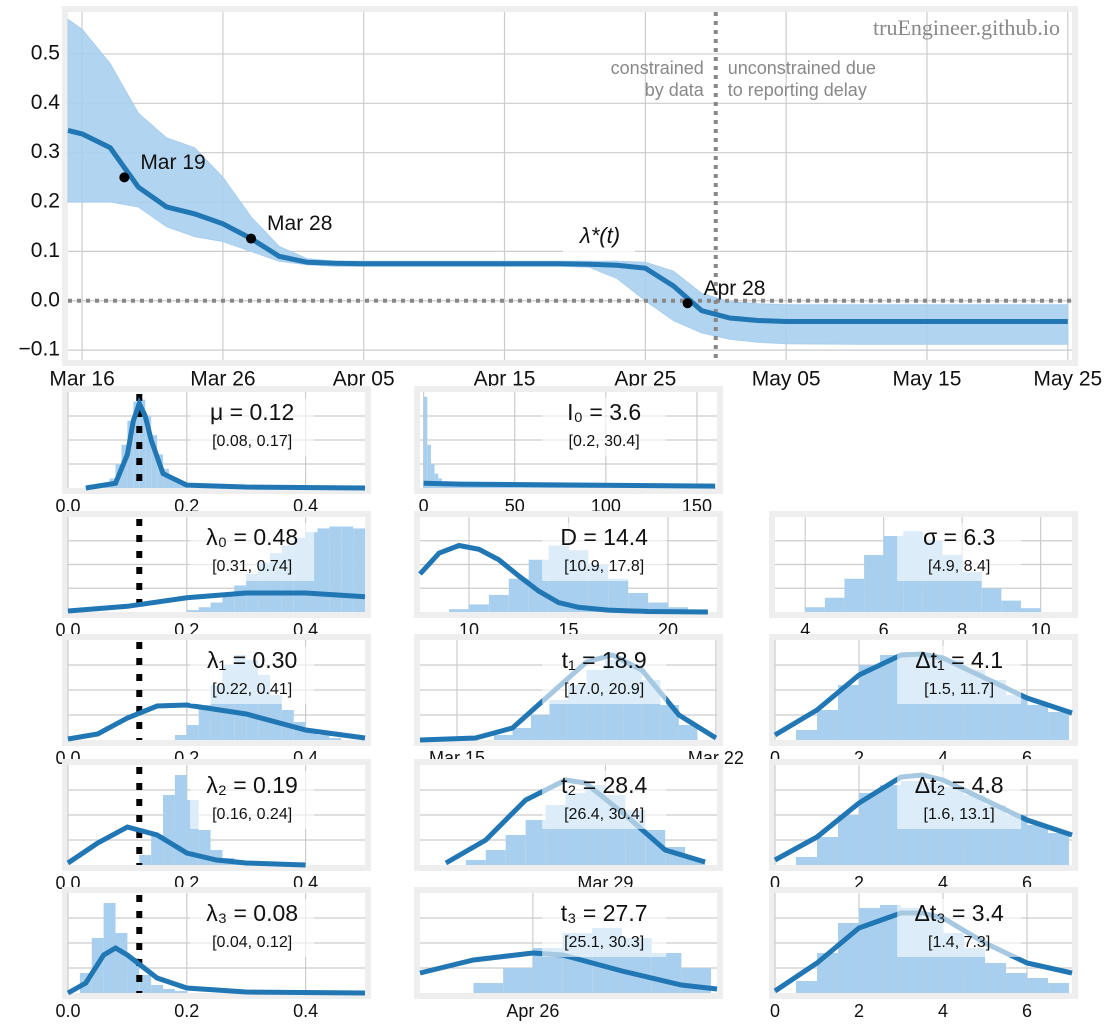 Image resolution: width=1110 pixels, height=1033 pixels. Describe the element at coordinates (604, 660) in the screenshot. I see `param-title: t₁ = 18.9` at that location.